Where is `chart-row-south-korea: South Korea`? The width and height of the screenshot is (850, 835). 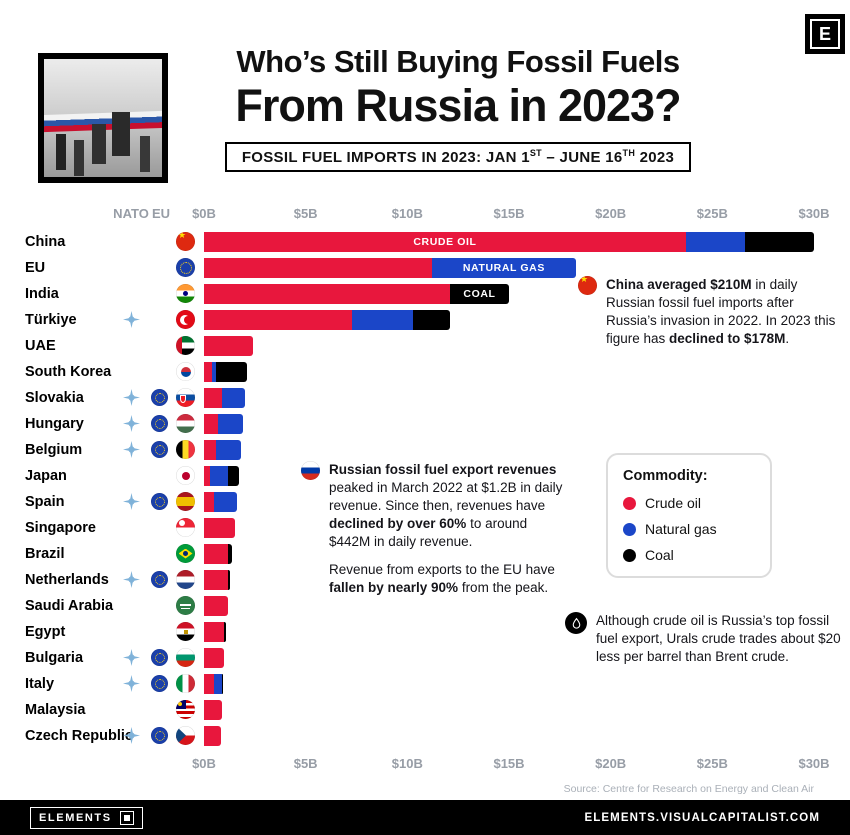 chart-row-south-korea: South Korea is located at coordinates (425, 372).